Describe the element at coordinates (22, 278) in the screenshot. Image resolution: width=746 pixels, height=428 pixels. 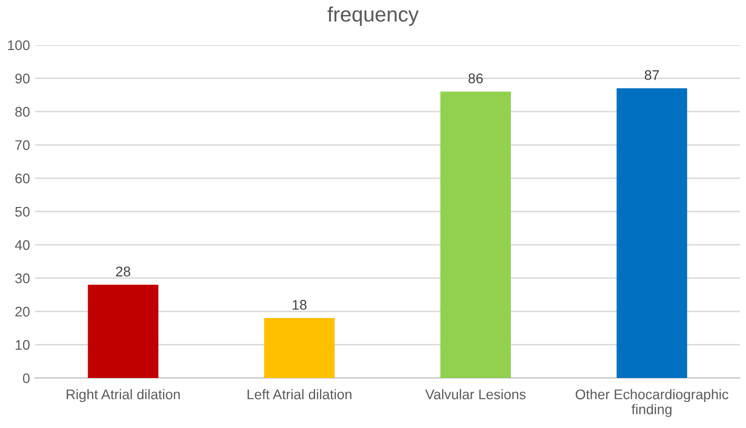
I see `y-tick-label: 30` at that location.